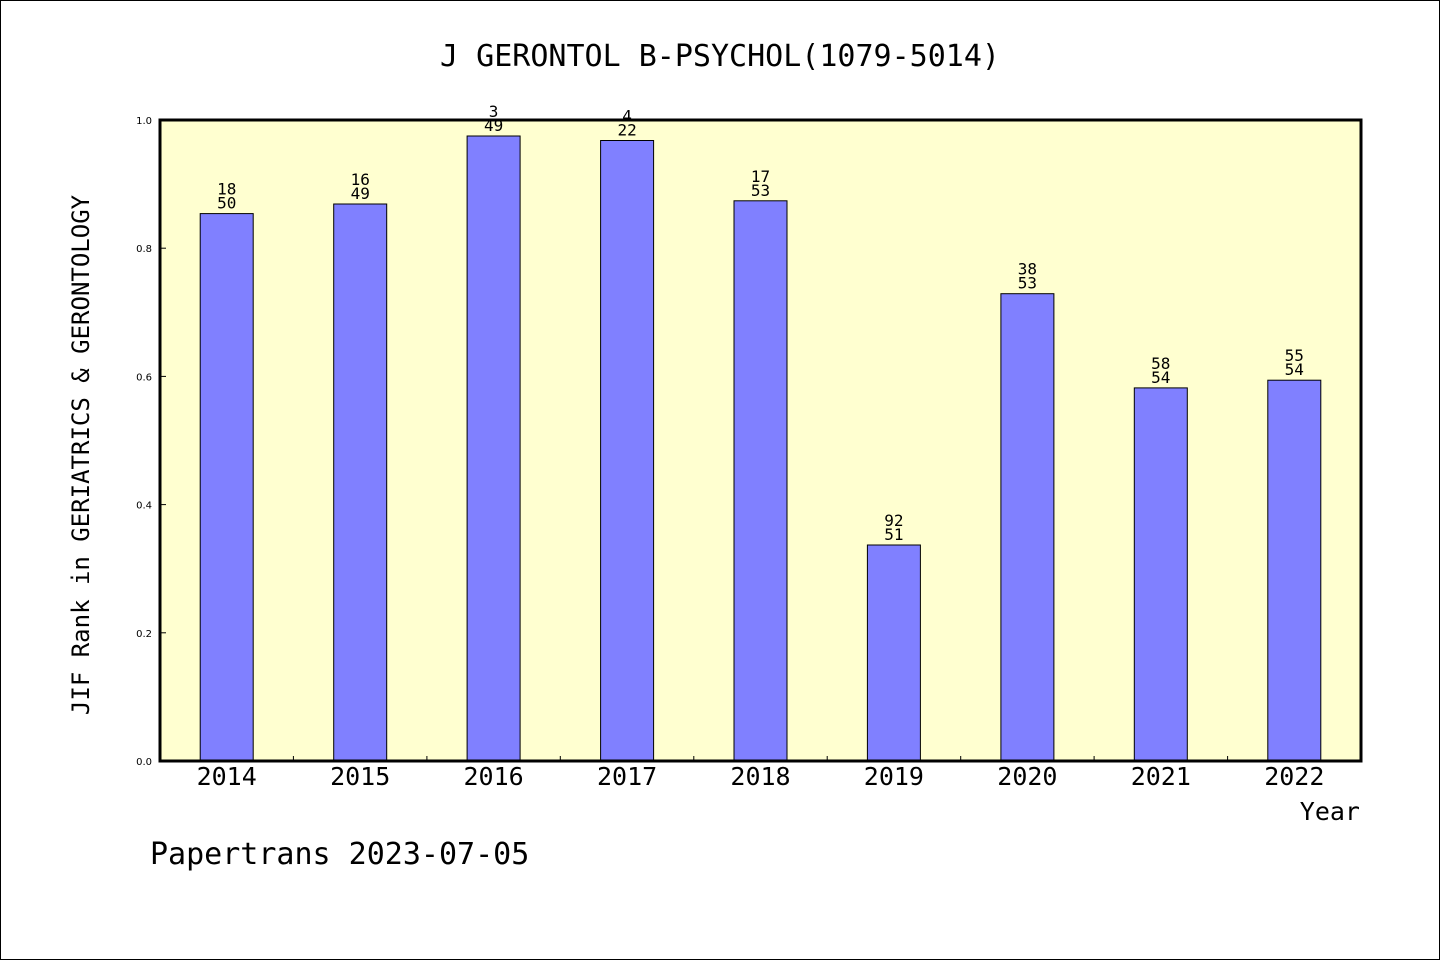 This screenshot has height=960, width=1440. I want to click on x-tick-label-2014: 2014, so click(227, 776).